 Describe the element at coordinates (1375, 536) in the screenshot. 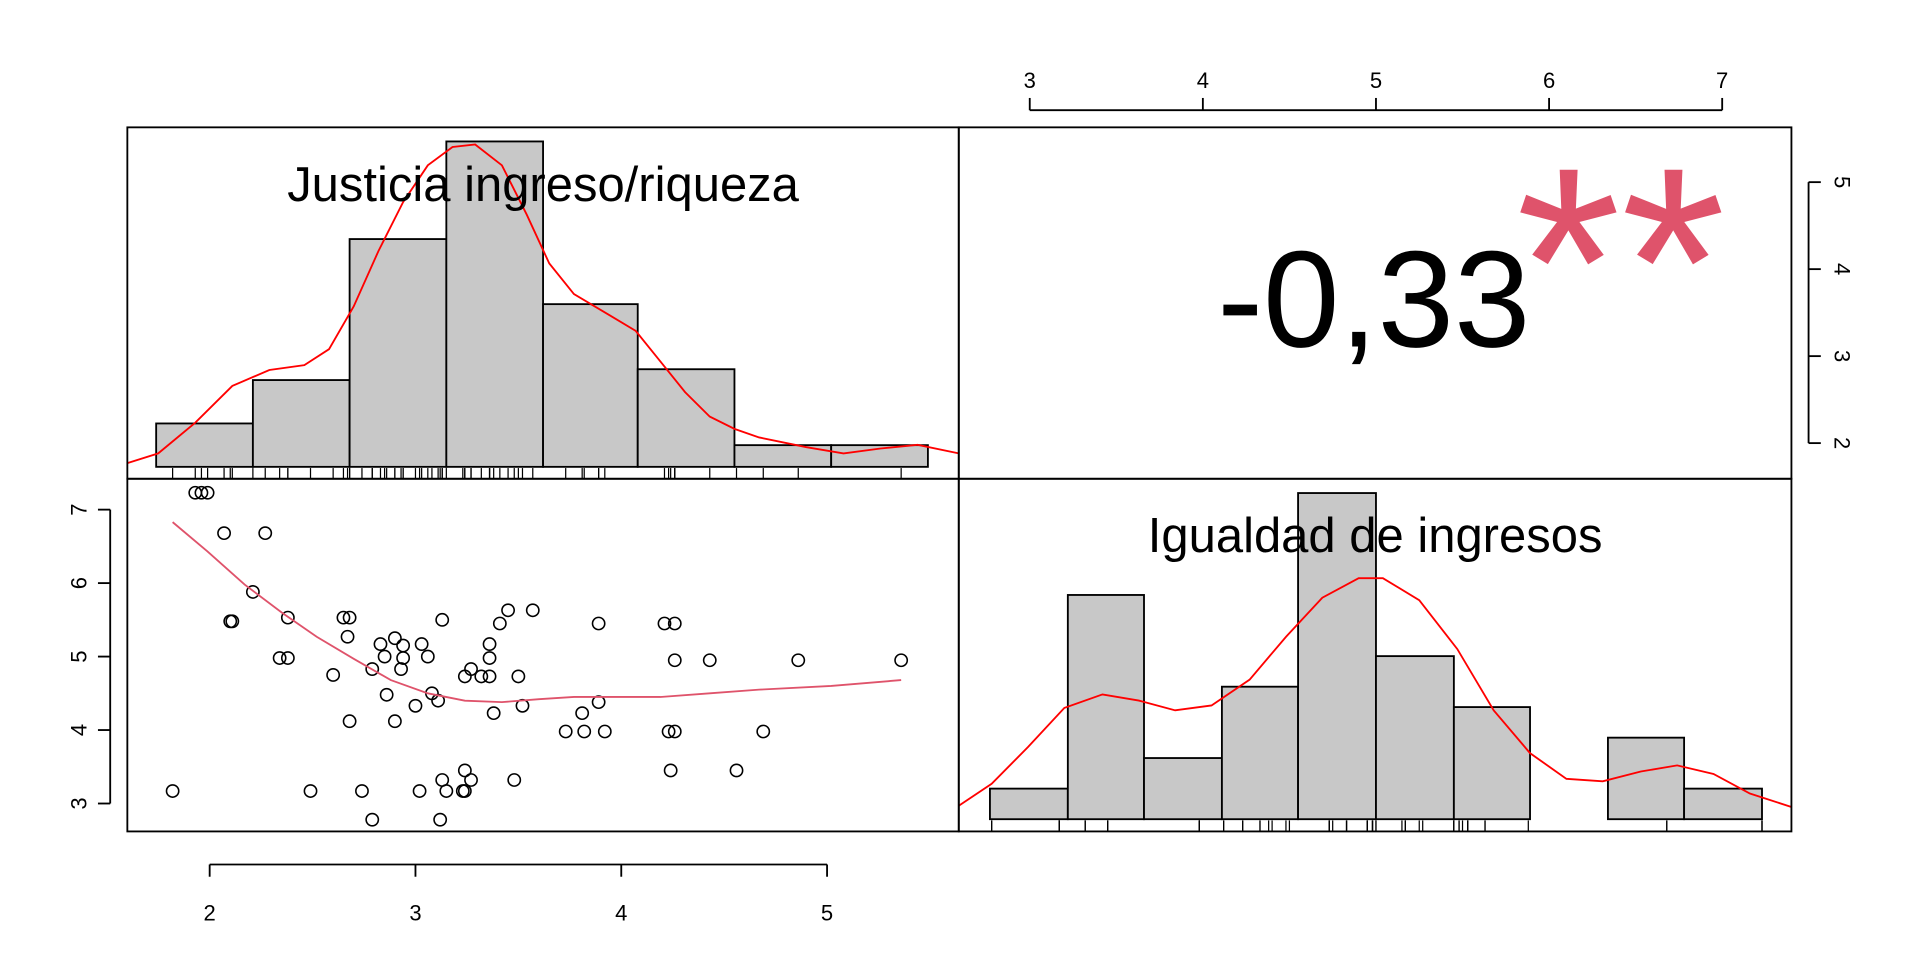

I see `panel-title: Igualdad de ingresos` at that location.